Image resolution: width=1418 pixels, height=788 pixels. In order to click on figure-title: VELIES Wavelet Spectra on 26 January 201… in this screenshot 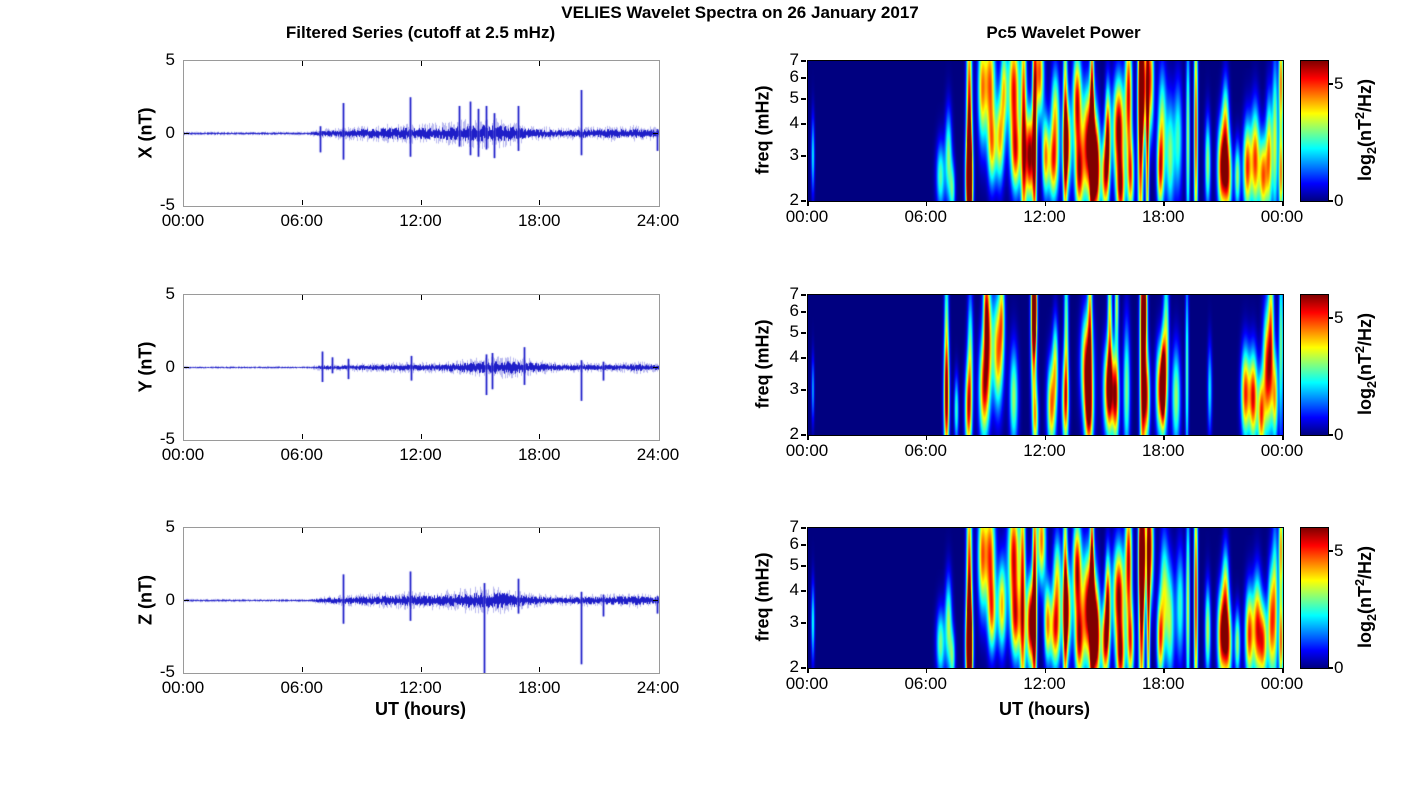, I will do `click(740, 12)`.